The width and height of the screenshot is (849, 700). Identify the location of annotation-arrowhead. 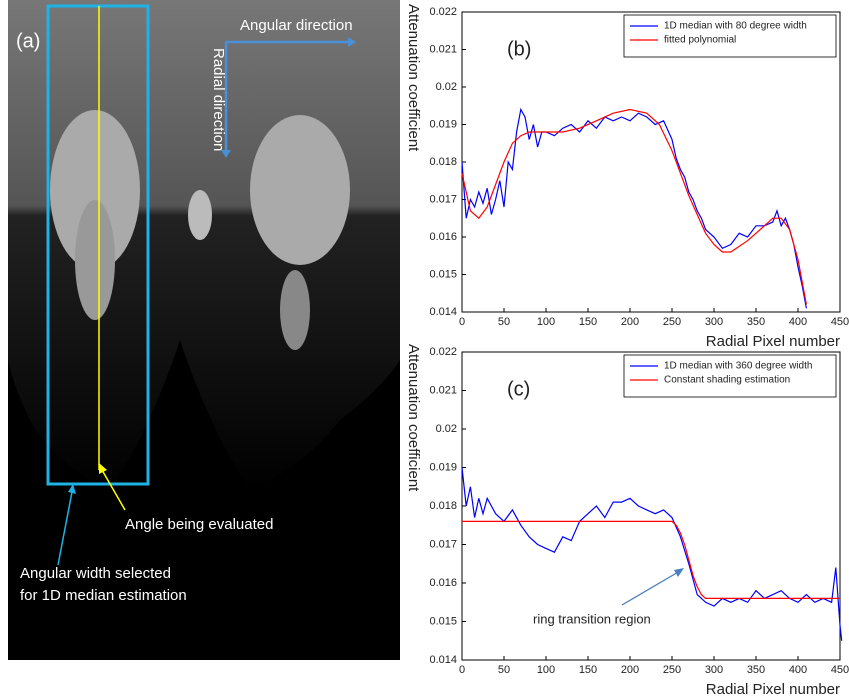
(679, 572).